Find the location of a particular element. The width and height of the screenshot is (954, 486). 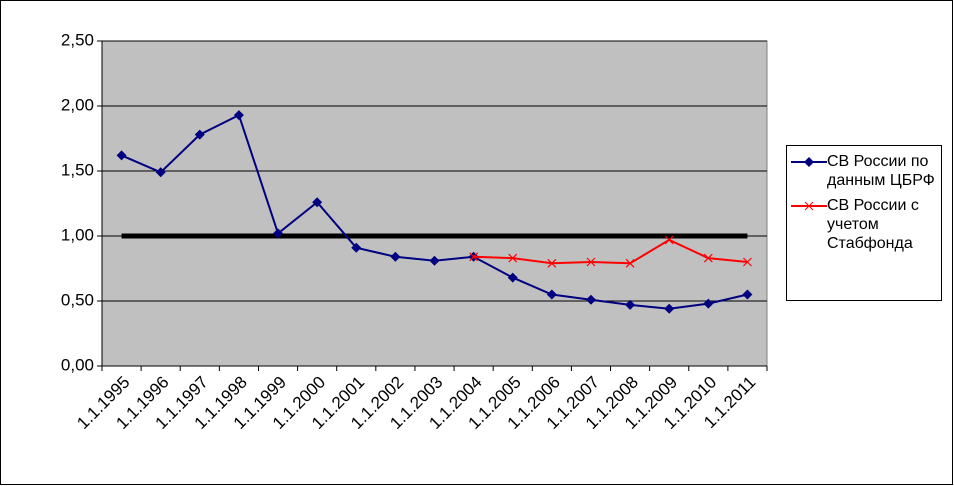

legend-item: СВ России по данным ЦБРФ is located at coordinates (864, 171).